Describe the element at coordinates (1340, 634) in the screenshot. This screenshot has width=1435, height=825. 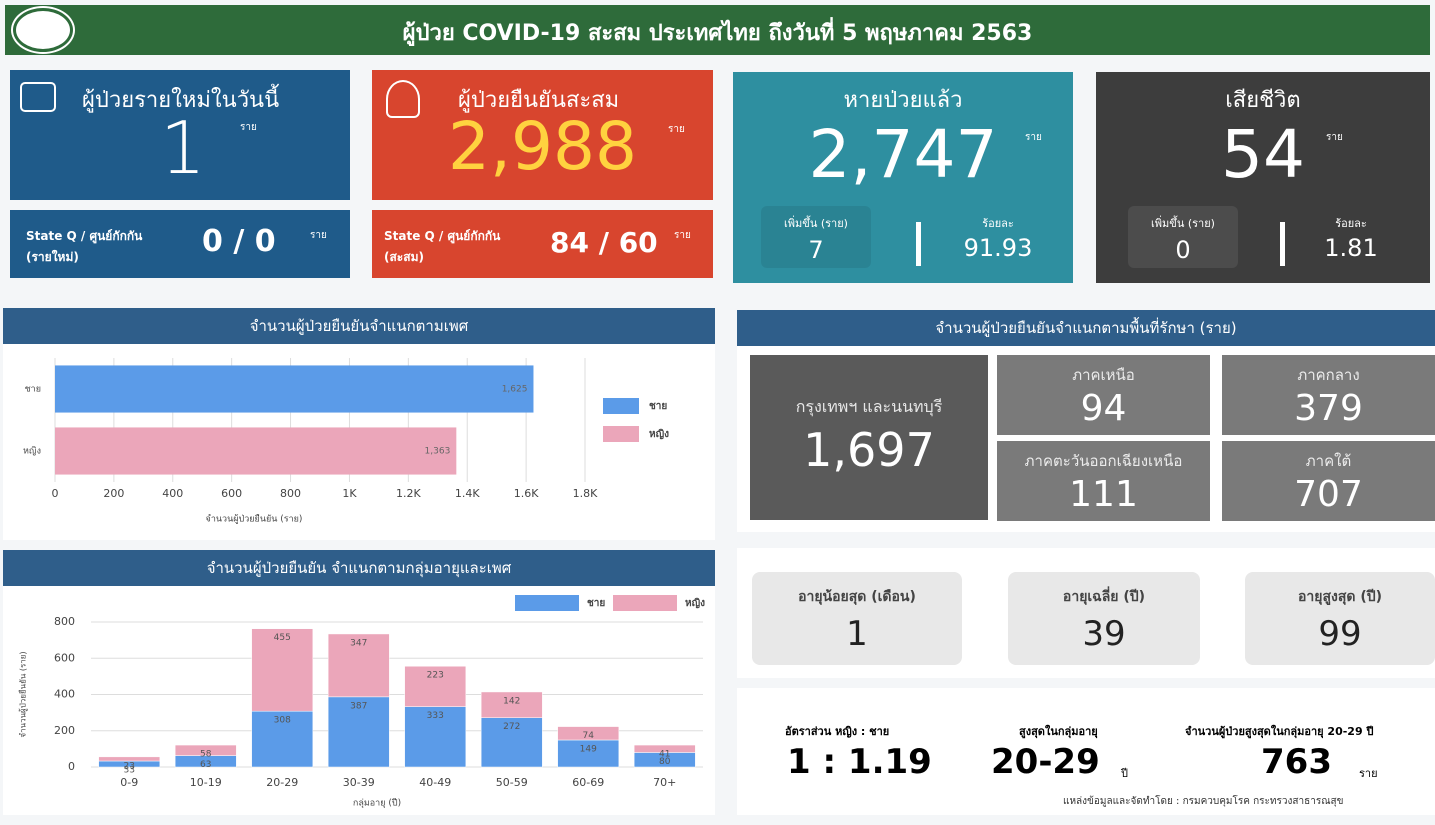
I see `age-value: 99` at that location.